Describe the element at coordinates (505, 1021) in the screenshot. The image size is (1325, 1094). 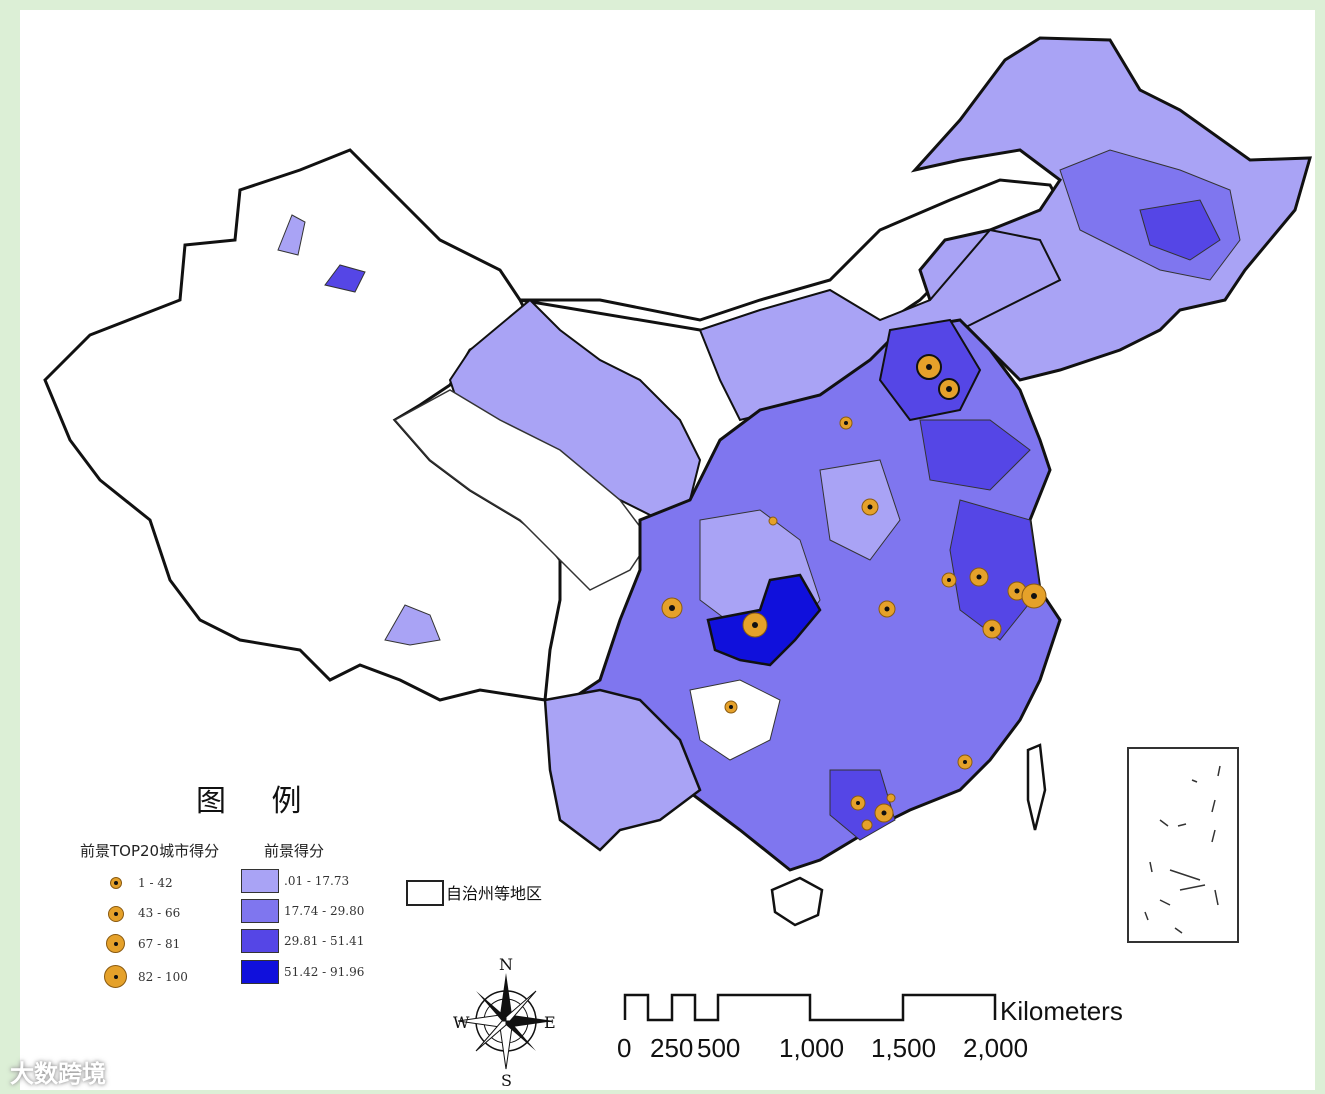
I see `compass-rose` at that location.